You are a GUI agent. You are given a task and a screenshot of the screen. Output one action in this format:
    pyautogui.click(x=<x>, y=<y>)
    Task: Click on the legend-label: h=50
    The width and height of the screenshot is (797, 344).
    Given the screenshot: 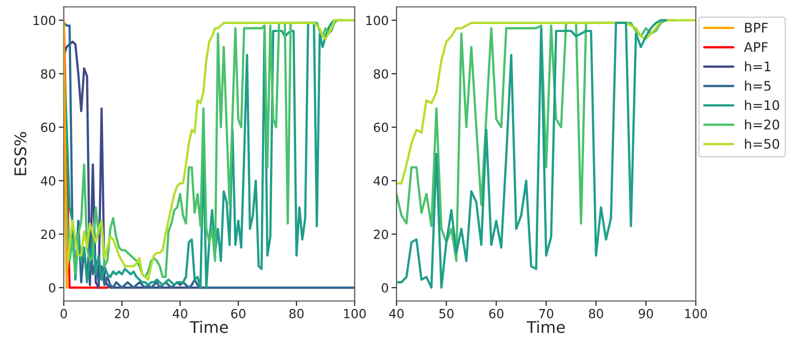 What is the action you would take?
    pyautogui.click(x=762, y=143)
    